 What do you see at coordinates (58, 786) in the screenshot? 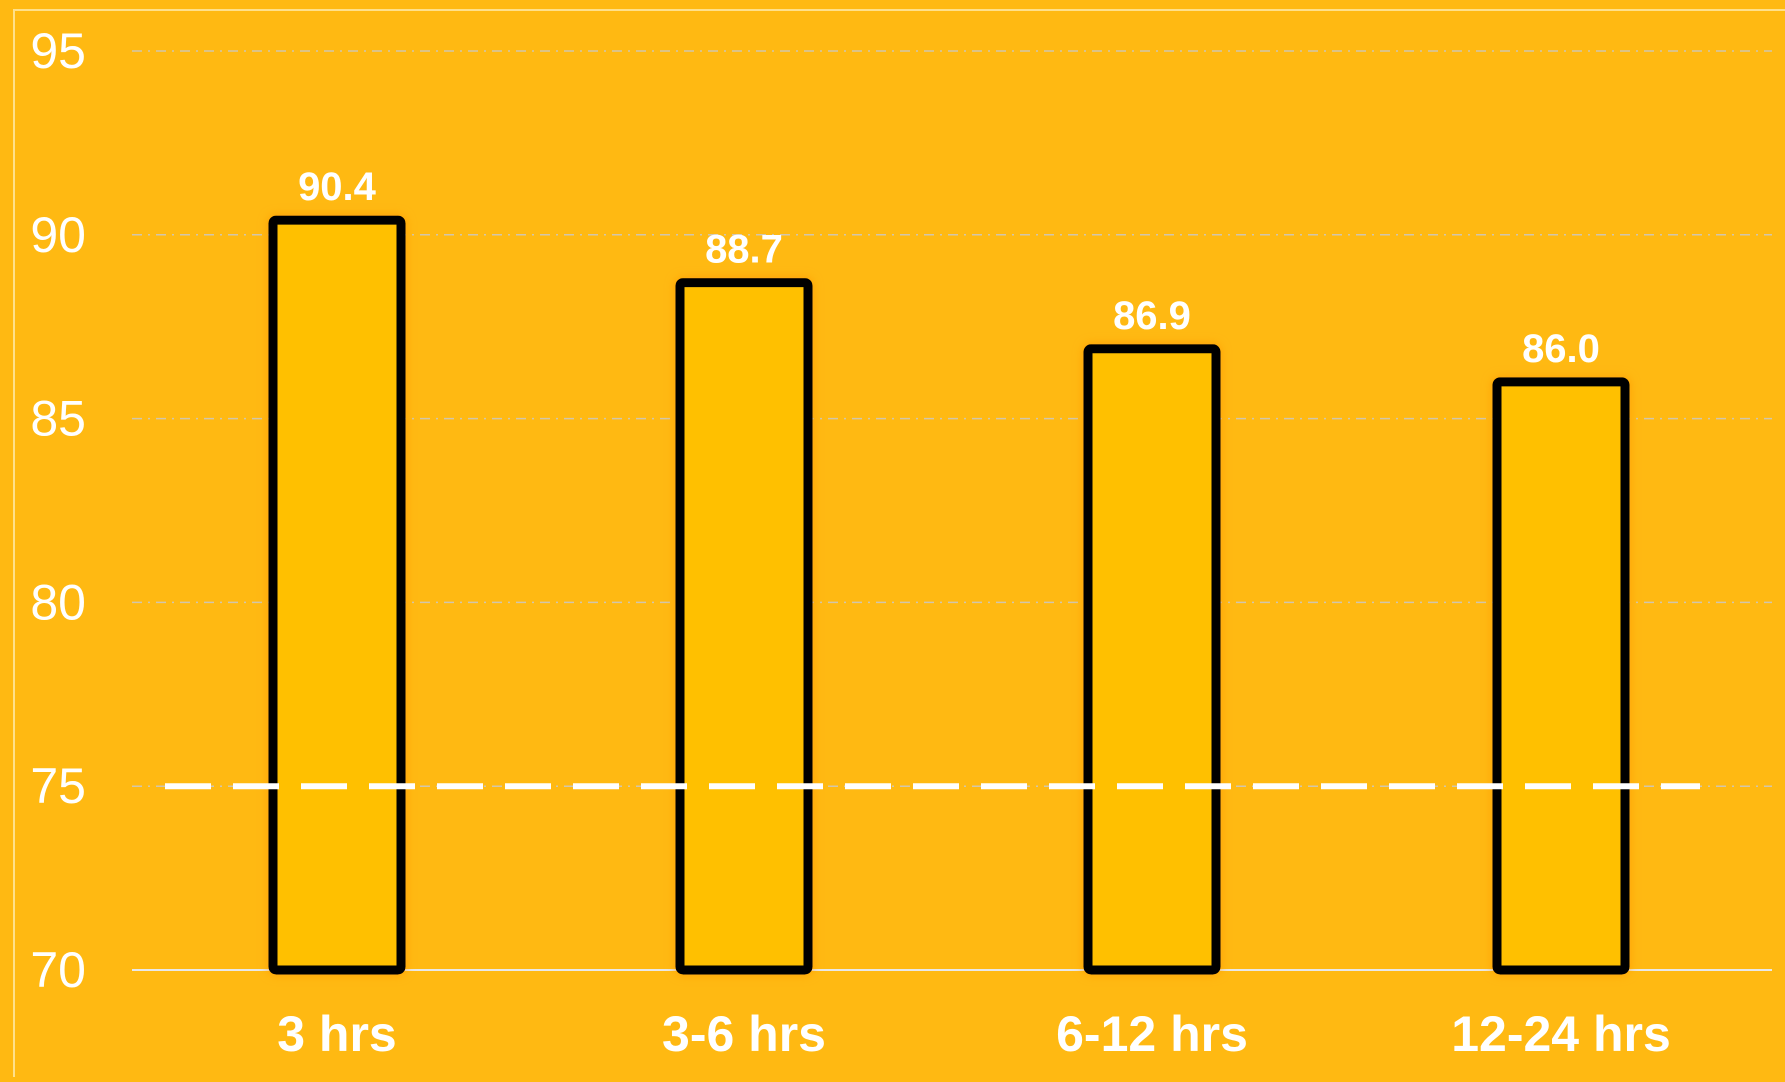
I see `y-tick-label-75: 75` at bounding box center [58, 786].